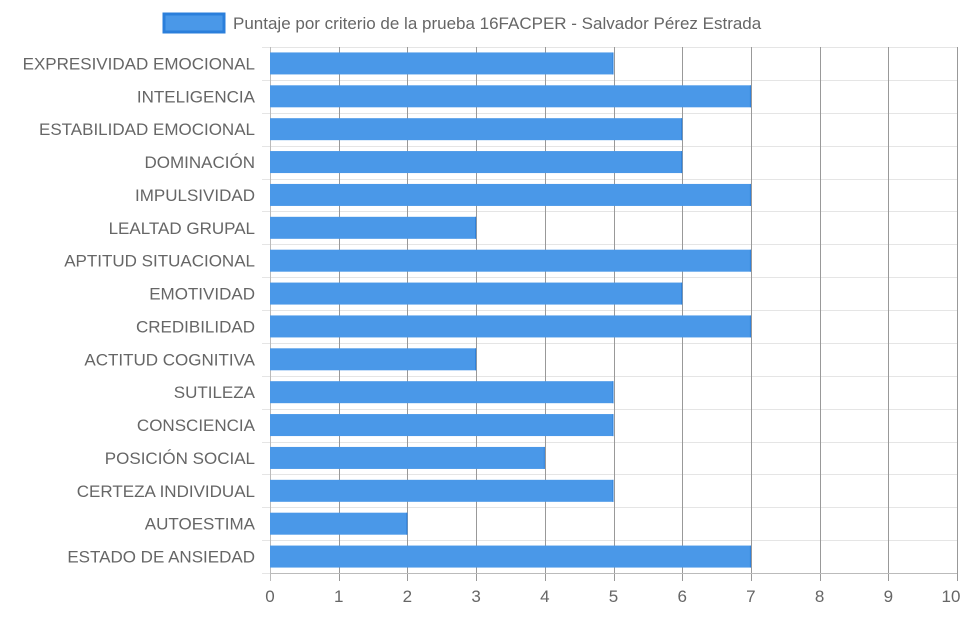 Image resolution: width=972 pixels, height=620 pixels. Describe the element at coordinates (750, 596) in the screenshot. I see `x-tick-label: 7` at that location.